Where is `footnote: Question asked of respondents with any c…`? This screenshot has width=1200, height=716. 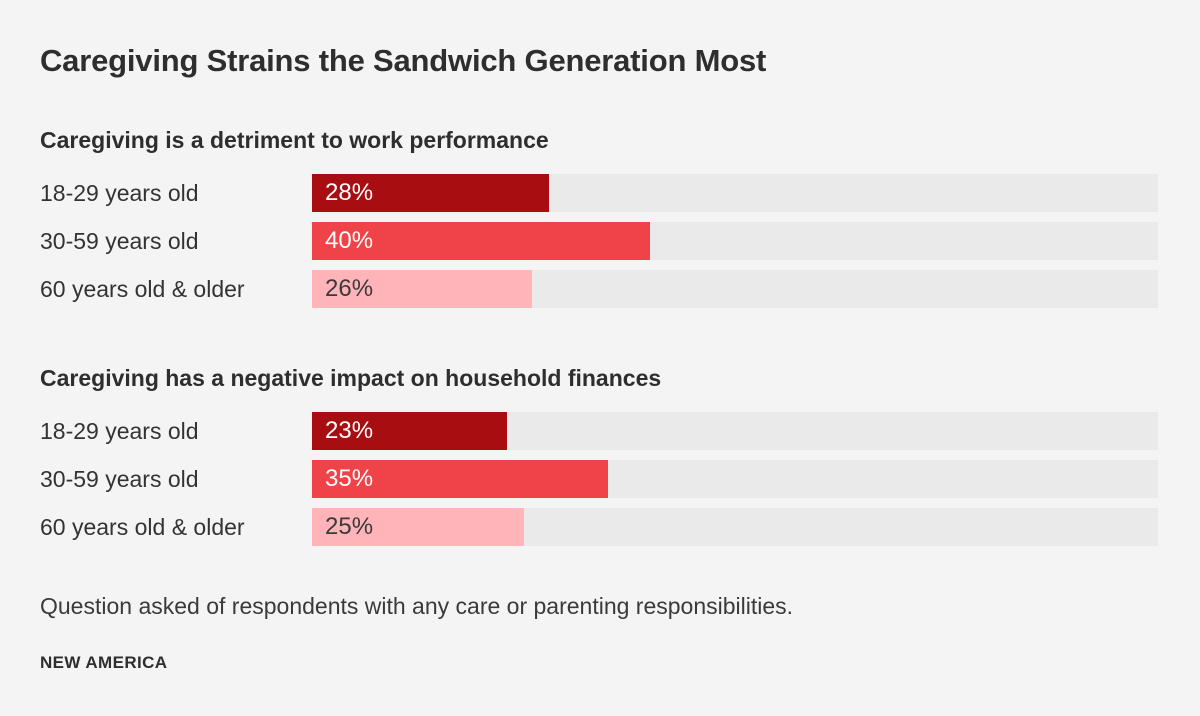
footnote: Question asked of respondents with any c… is located at coordinates (417, 606).